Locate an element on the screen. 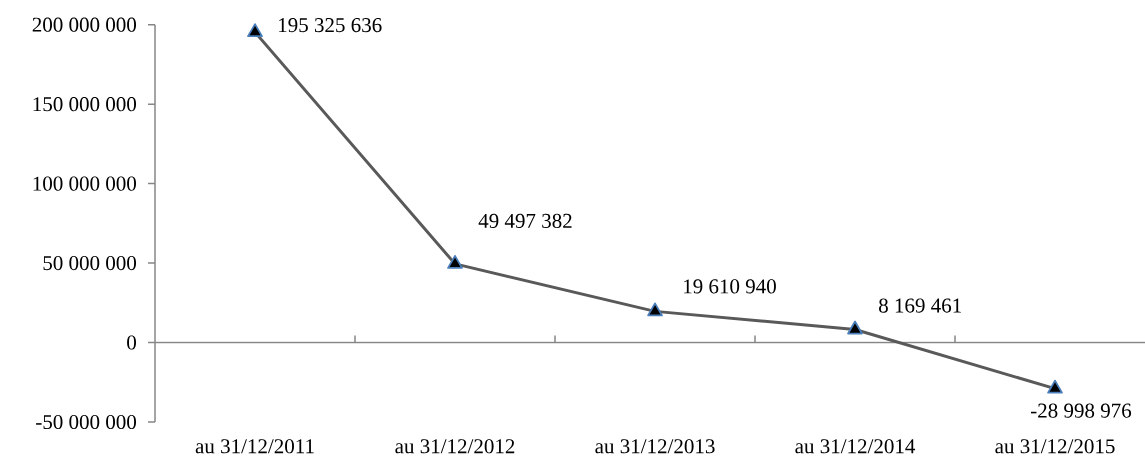 The image size is (1145, 466). x-tick-label: au 31/12/2012 is located at coordinates (455, 446).